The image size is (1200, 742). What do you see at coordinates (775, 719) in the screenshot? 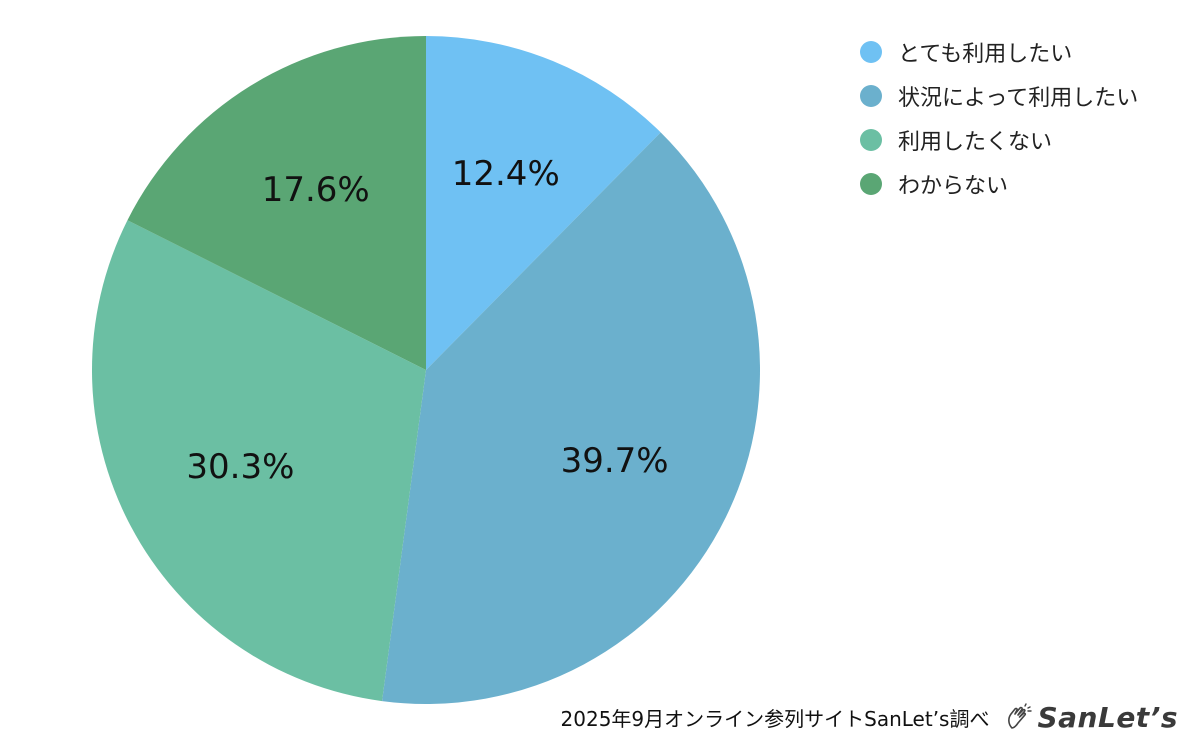
I see `source-note: 2025年9月オンライン参列サイトSanLet’s調べ` at bounding box center [775, 719].